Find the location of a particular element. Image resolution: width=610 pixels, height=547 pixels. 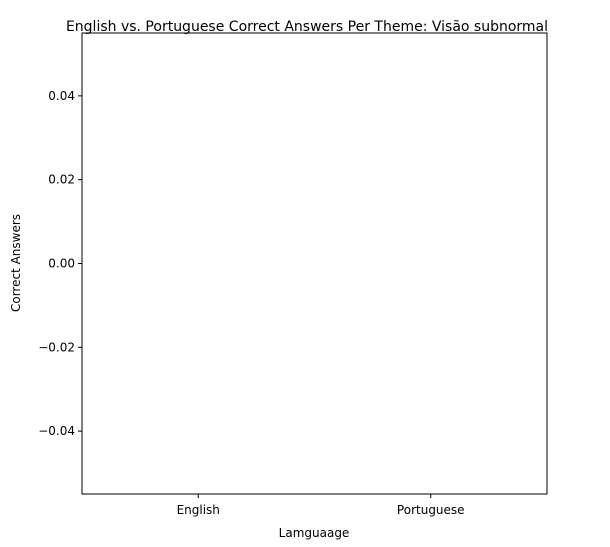

y-tick-label: 0.00 is located at coordinates (61, 264).